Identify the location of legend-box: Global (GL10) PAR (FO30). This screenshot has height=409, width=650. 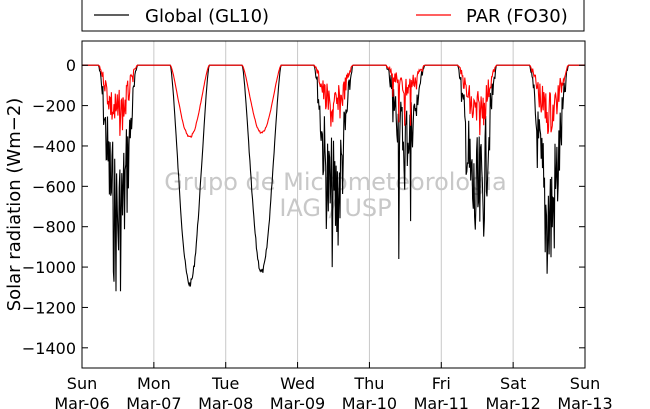
(333, 16).